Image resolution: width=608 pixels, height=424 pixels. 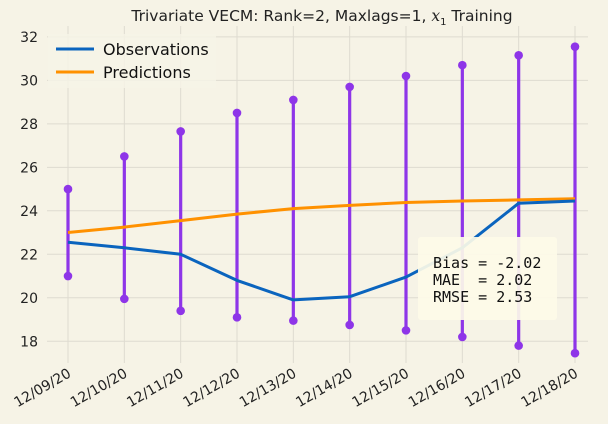 I want to click on legend: Observations Predictions, so click(x=132, y=61).